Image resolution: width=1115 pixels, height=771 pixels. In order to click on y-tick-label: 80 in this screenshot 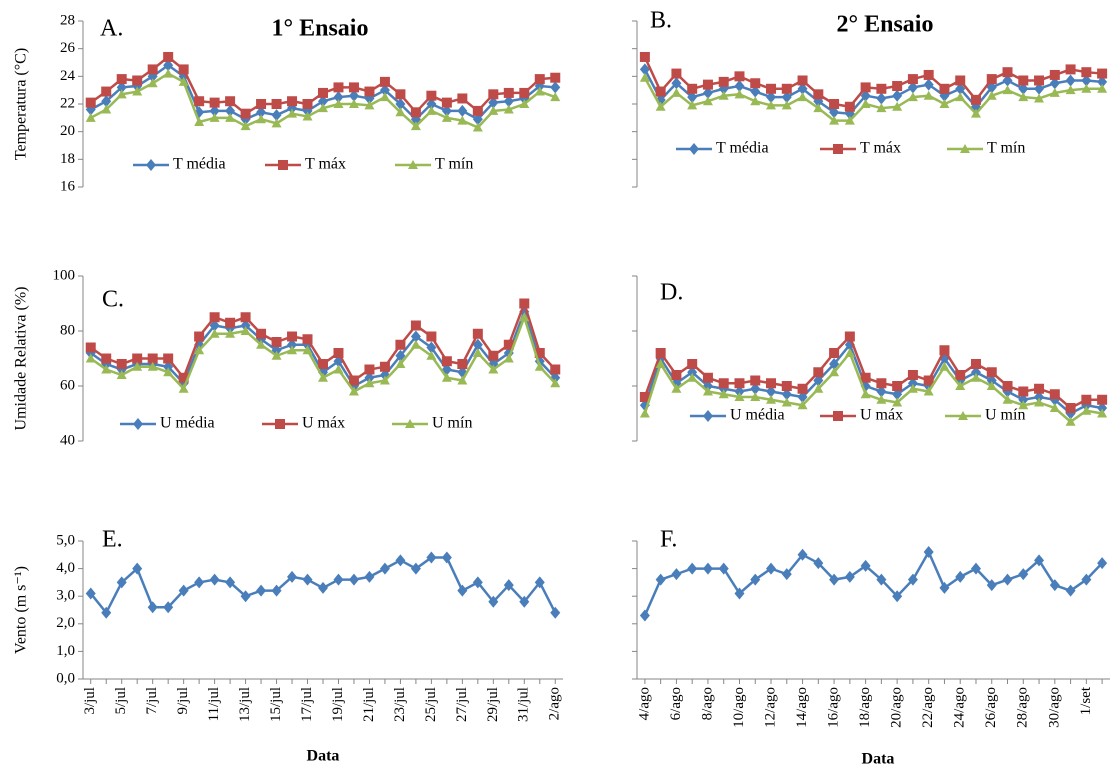, I will do `click(67, 330)`.